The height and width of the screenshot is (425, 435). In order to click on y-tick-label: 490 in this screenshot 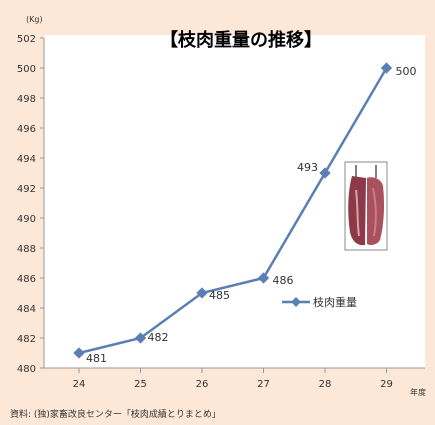, I will do `click(26, 219)`.